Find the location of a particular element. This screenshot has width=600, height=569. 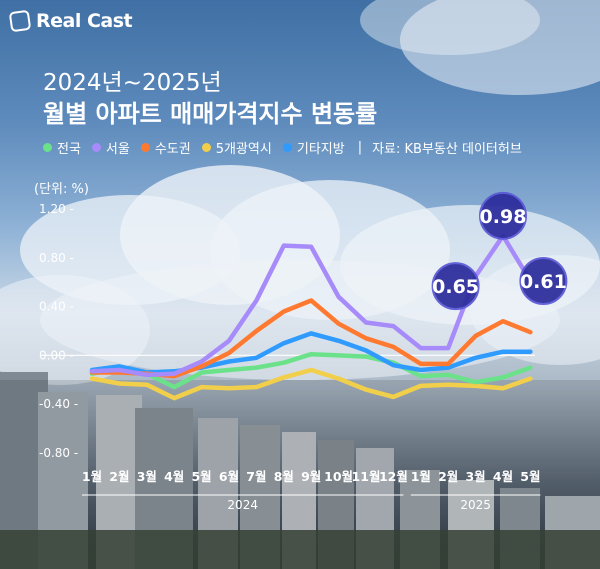

x-tick-label: 6월 is located at coordinates (229, 476).